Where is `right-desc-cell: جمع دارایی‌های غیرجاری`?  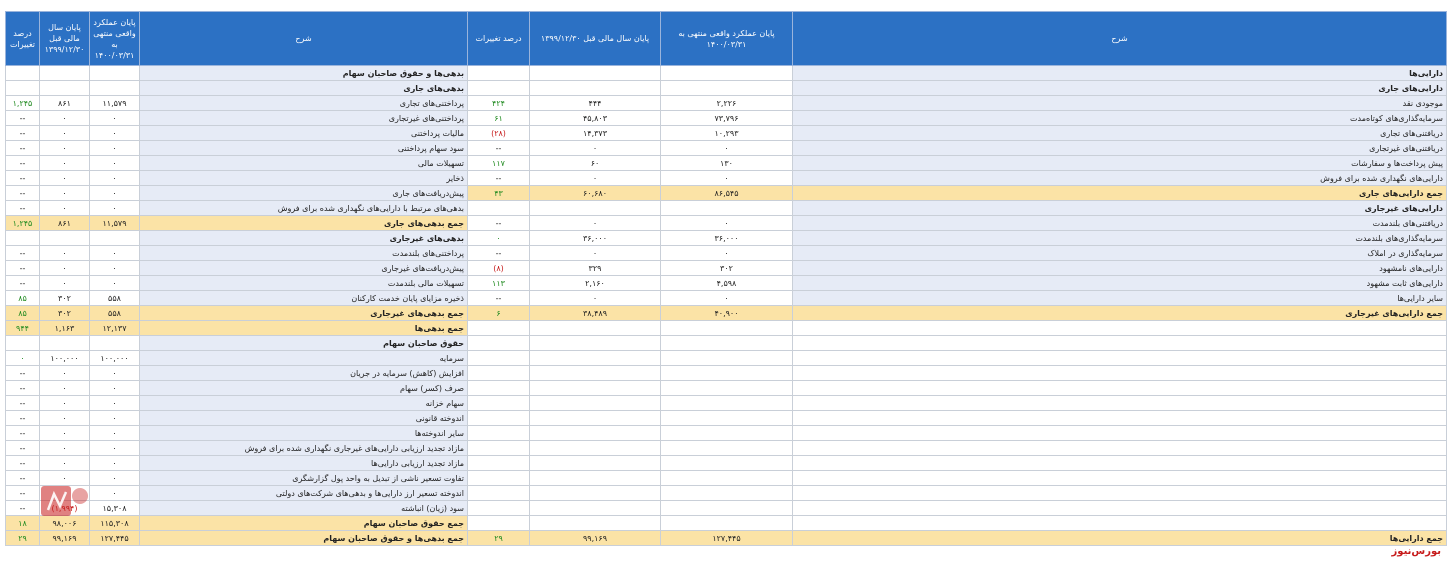
right-desc-cell: جمع دارایی‌های غیرجاری is located at coordinates (1119, 313).